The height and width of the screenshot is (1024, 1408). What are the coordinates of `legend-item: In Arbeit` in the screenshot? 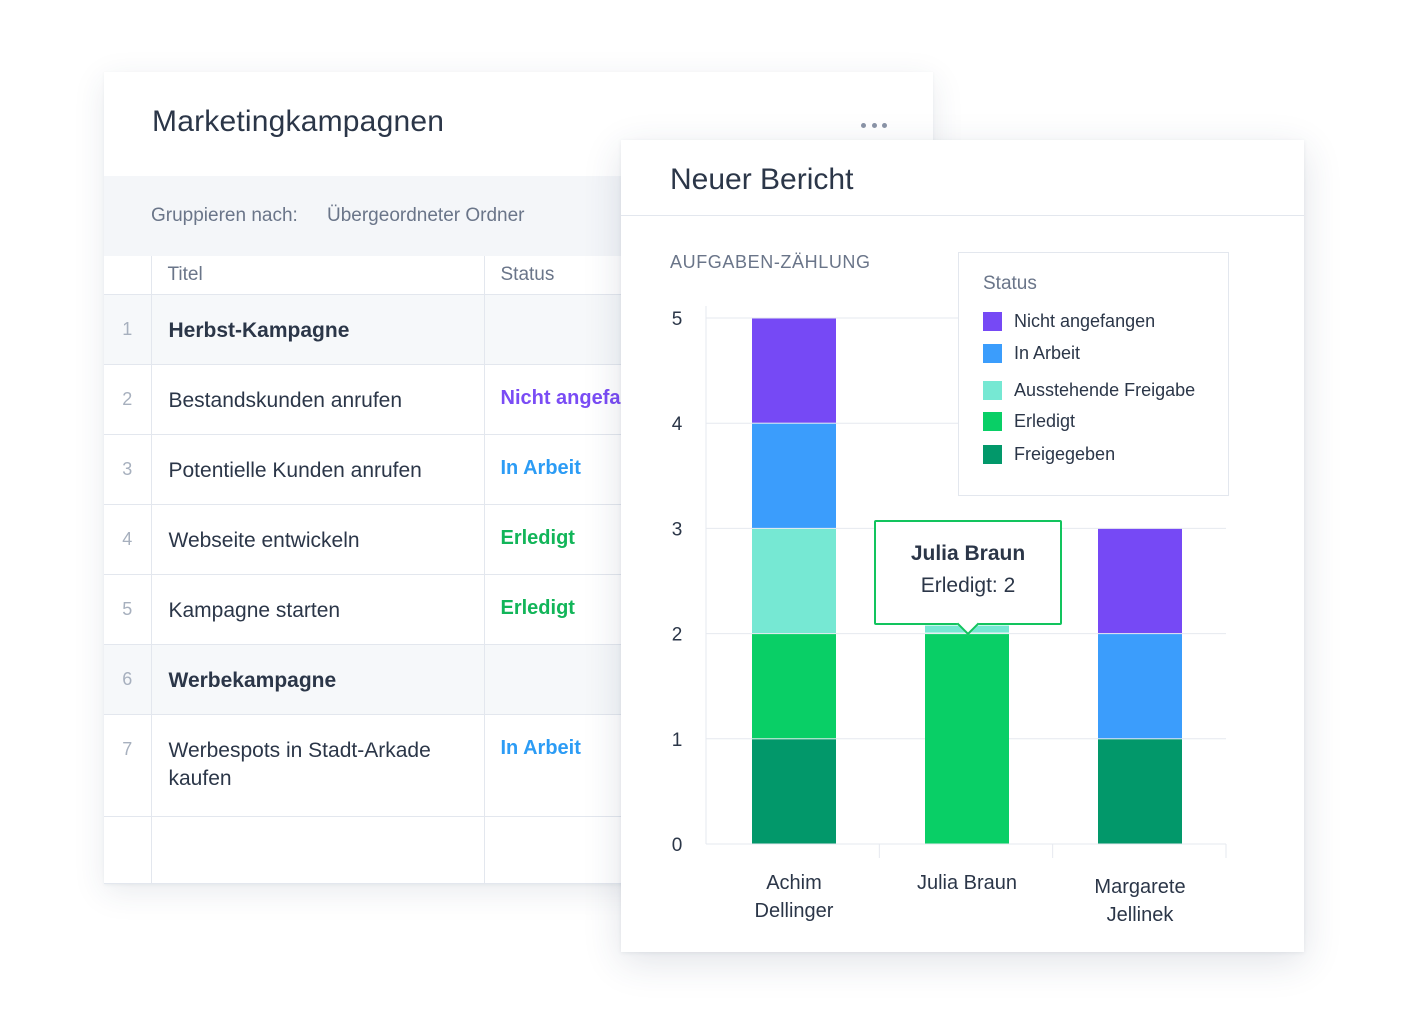 It's located at (1031, 353).